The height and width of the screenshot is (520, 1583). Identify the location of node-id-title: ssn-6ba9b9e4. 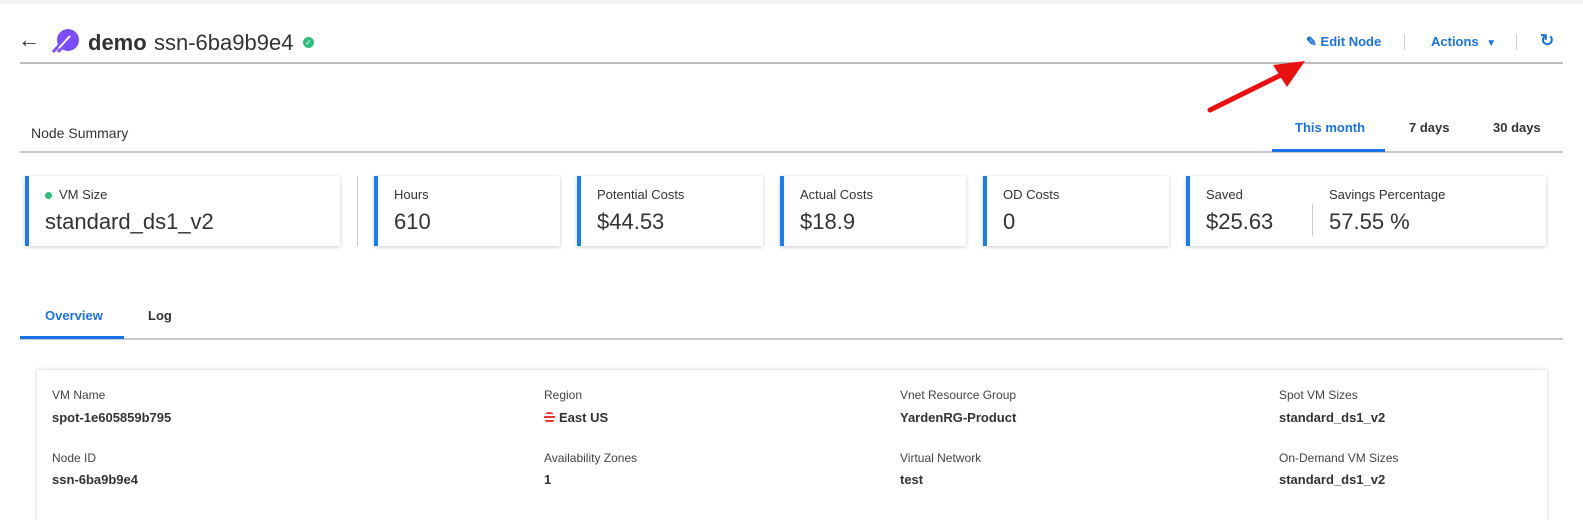
(224, 42).